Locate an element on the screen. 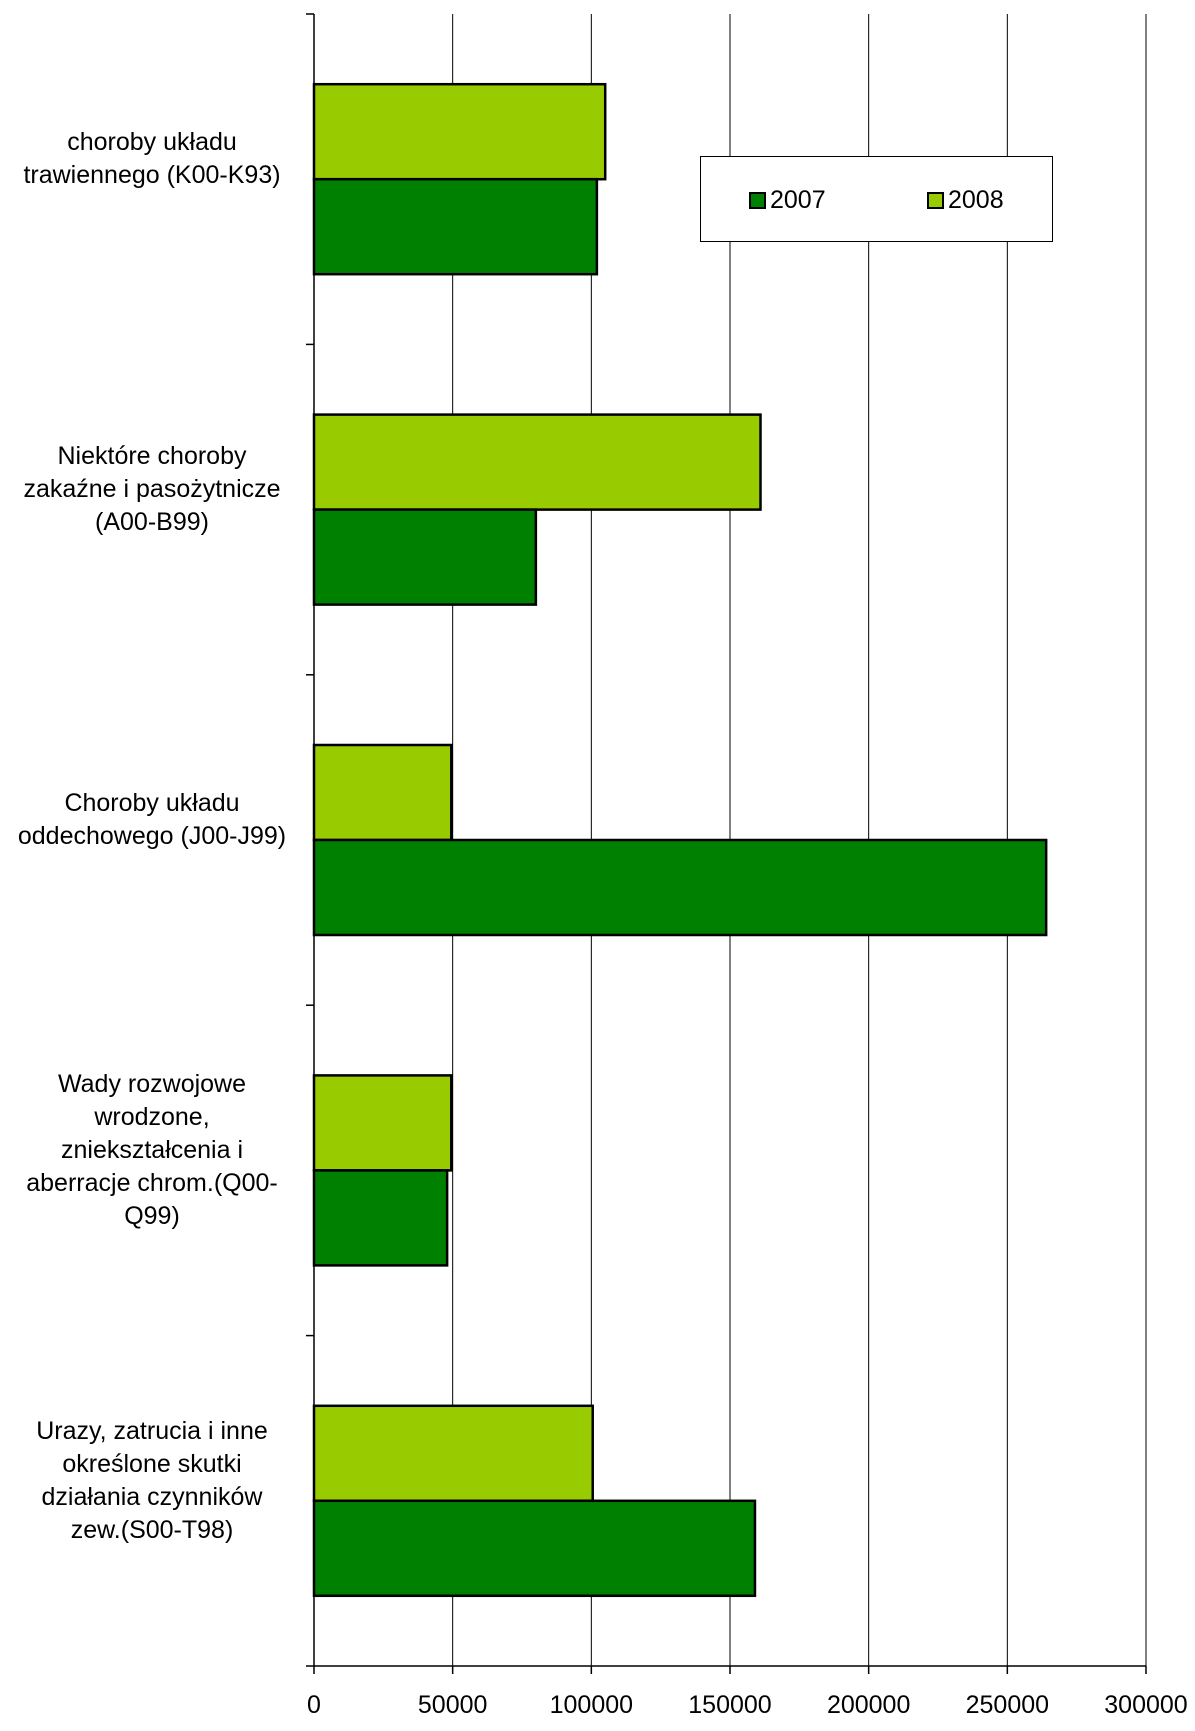 This screenshot has width=1195, height=1731. category-label-line: Choroby układu is located at coordinates (152, 803).